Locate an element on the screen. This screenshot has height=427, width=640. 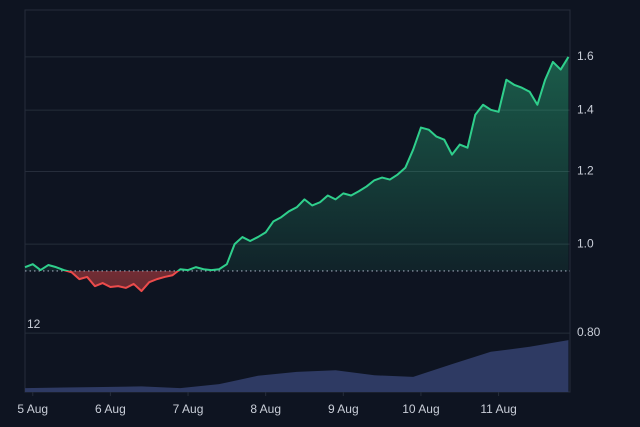
volume-axis-label: 12 is located at coordinates (34, 324).